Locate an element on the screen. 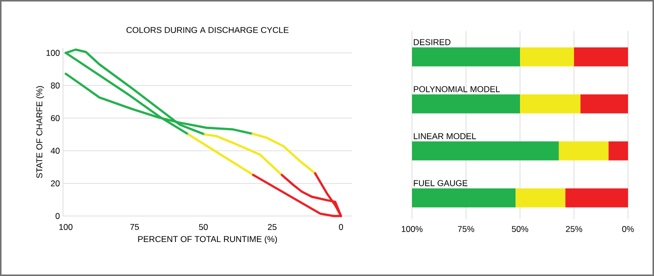 The width and height of the screenshot is (654, 276). x-tick-label: 0 is located at coordinates (341, 227).